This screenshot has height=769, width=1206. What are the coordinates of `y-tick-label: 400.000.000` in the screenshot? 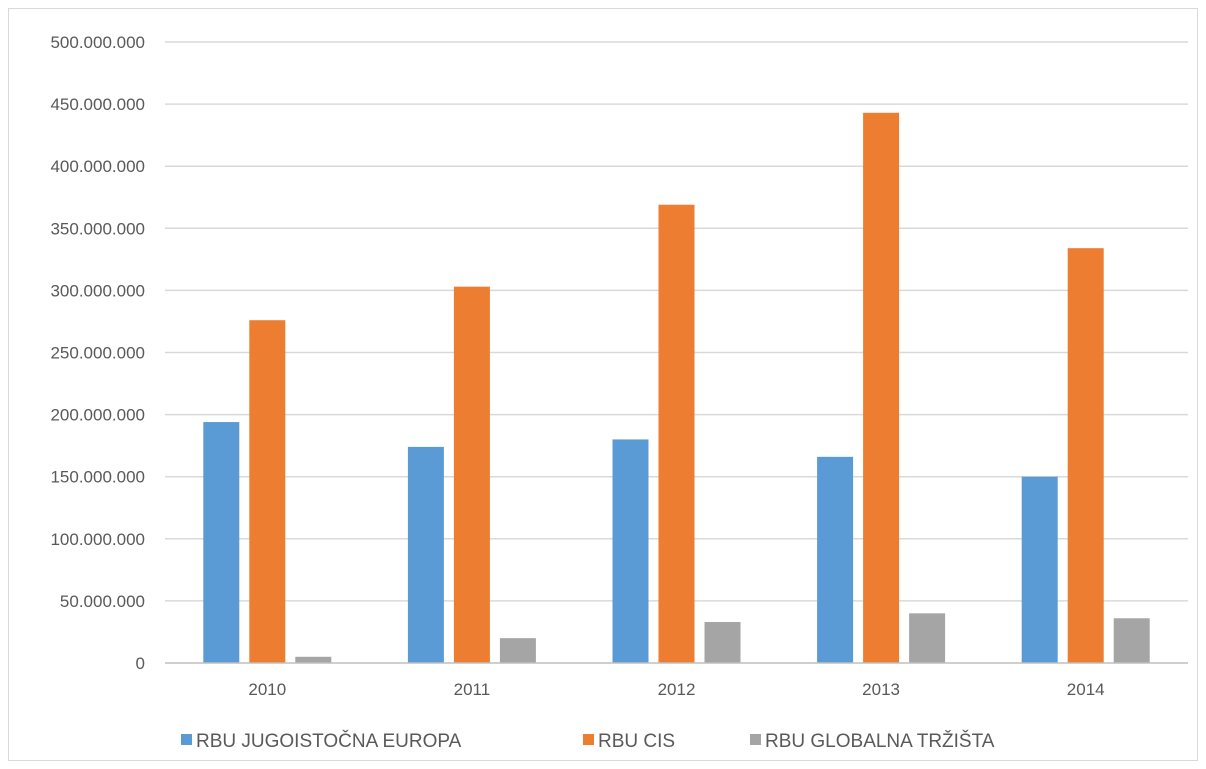 It's located at (97, 166).